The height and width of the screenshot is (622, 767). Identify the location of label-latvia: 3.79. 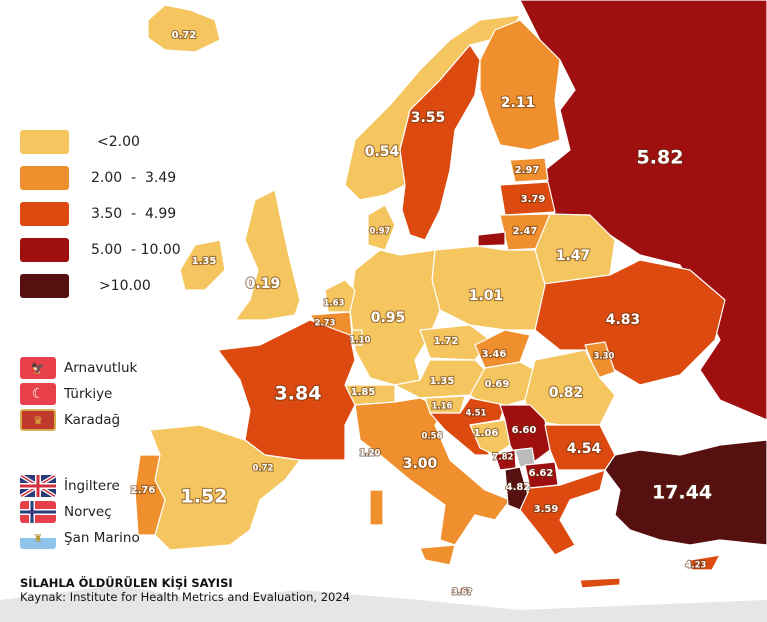
(533, 199).